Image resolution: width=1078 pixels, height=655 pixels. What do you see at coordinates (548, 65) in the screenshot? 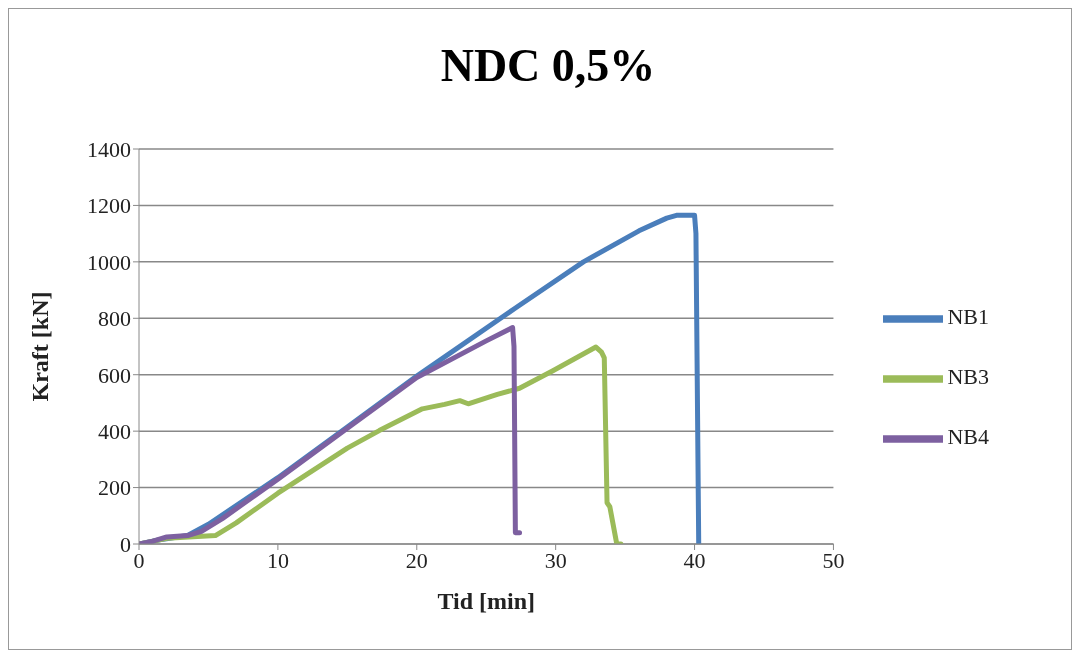
I see `chart-title: NDC 0,5%` at bounding box center [548, 65].